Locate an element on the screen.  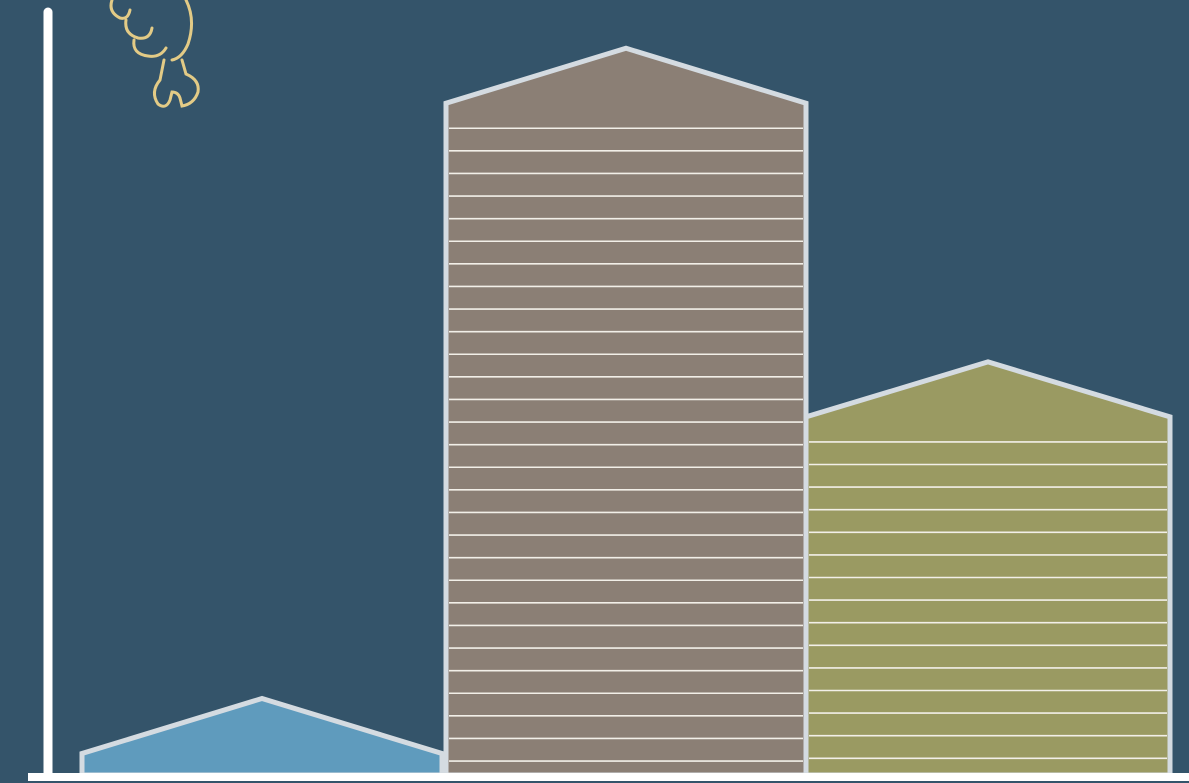
hand is located at coordinates (181, 31).